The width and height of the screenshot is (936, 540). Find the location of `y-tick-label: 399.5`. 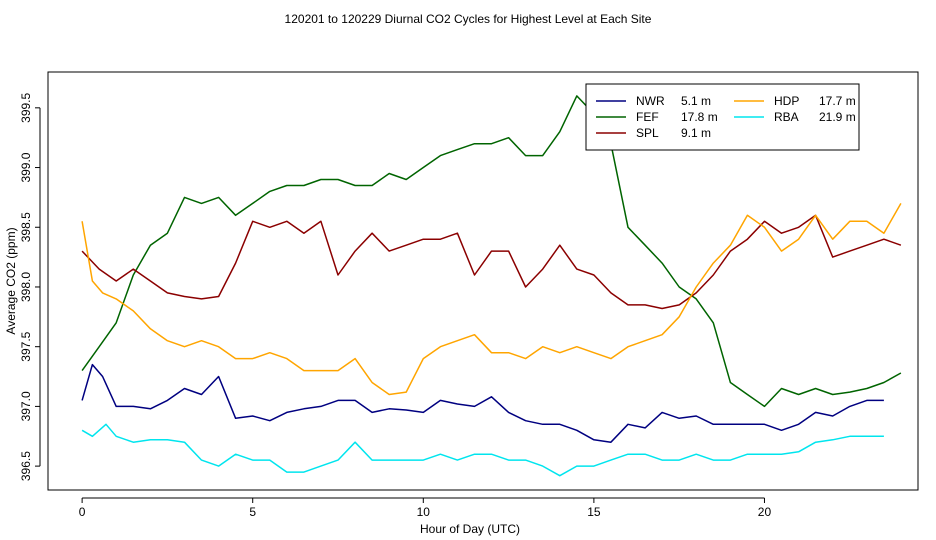

y-tick-label: 399.5 is located at coordinates (26, 107).